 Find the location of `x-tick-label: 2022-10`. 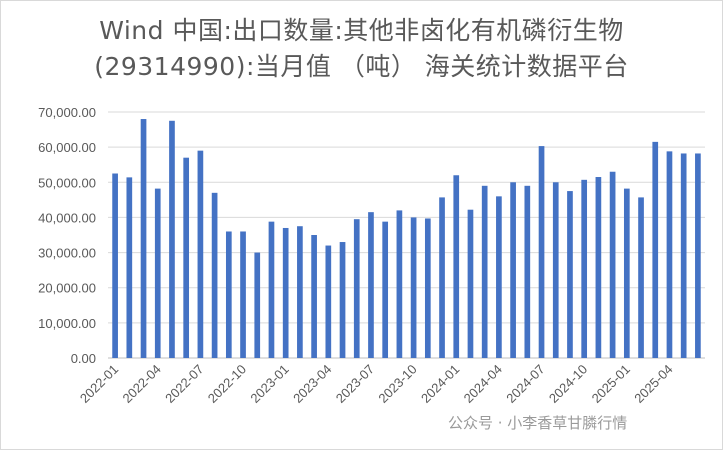

x-tick-label: 2022-10 is located at coordinates (227, 384).